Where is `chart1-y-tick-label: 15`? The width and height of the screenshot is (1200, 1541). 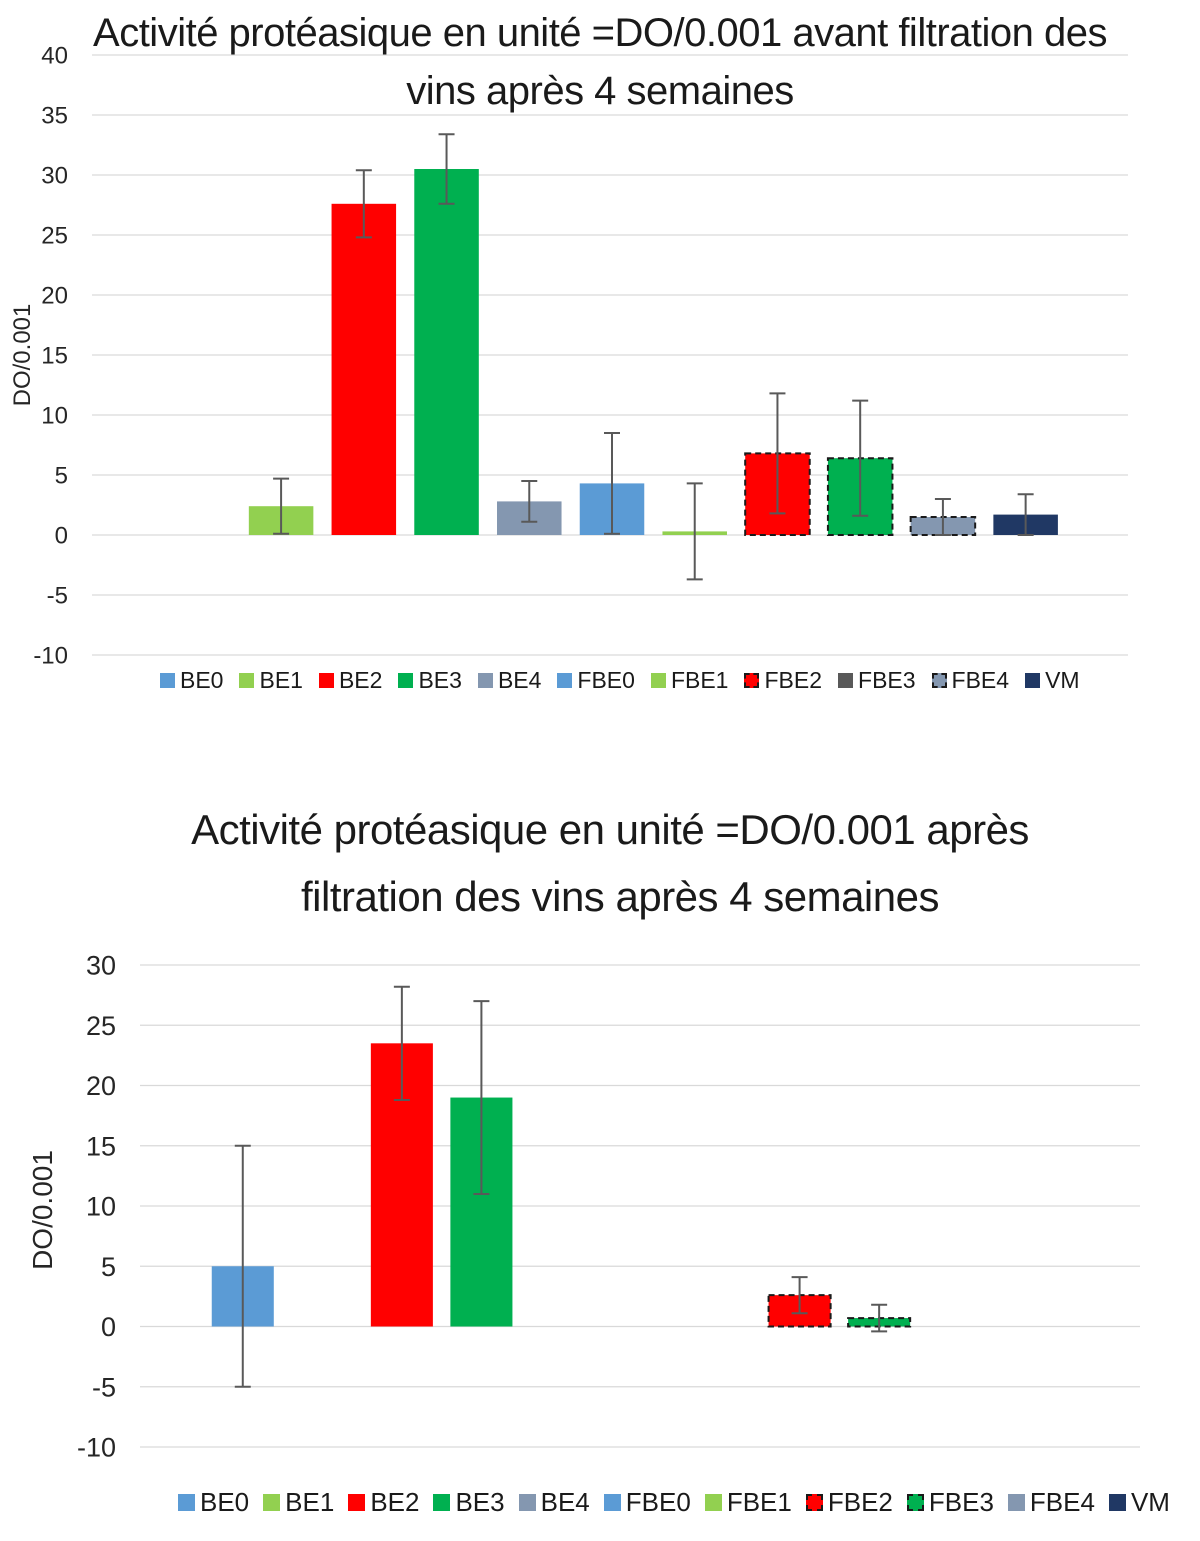
chart1-y-tick-label: 15 is located at coordinates (54, 356).